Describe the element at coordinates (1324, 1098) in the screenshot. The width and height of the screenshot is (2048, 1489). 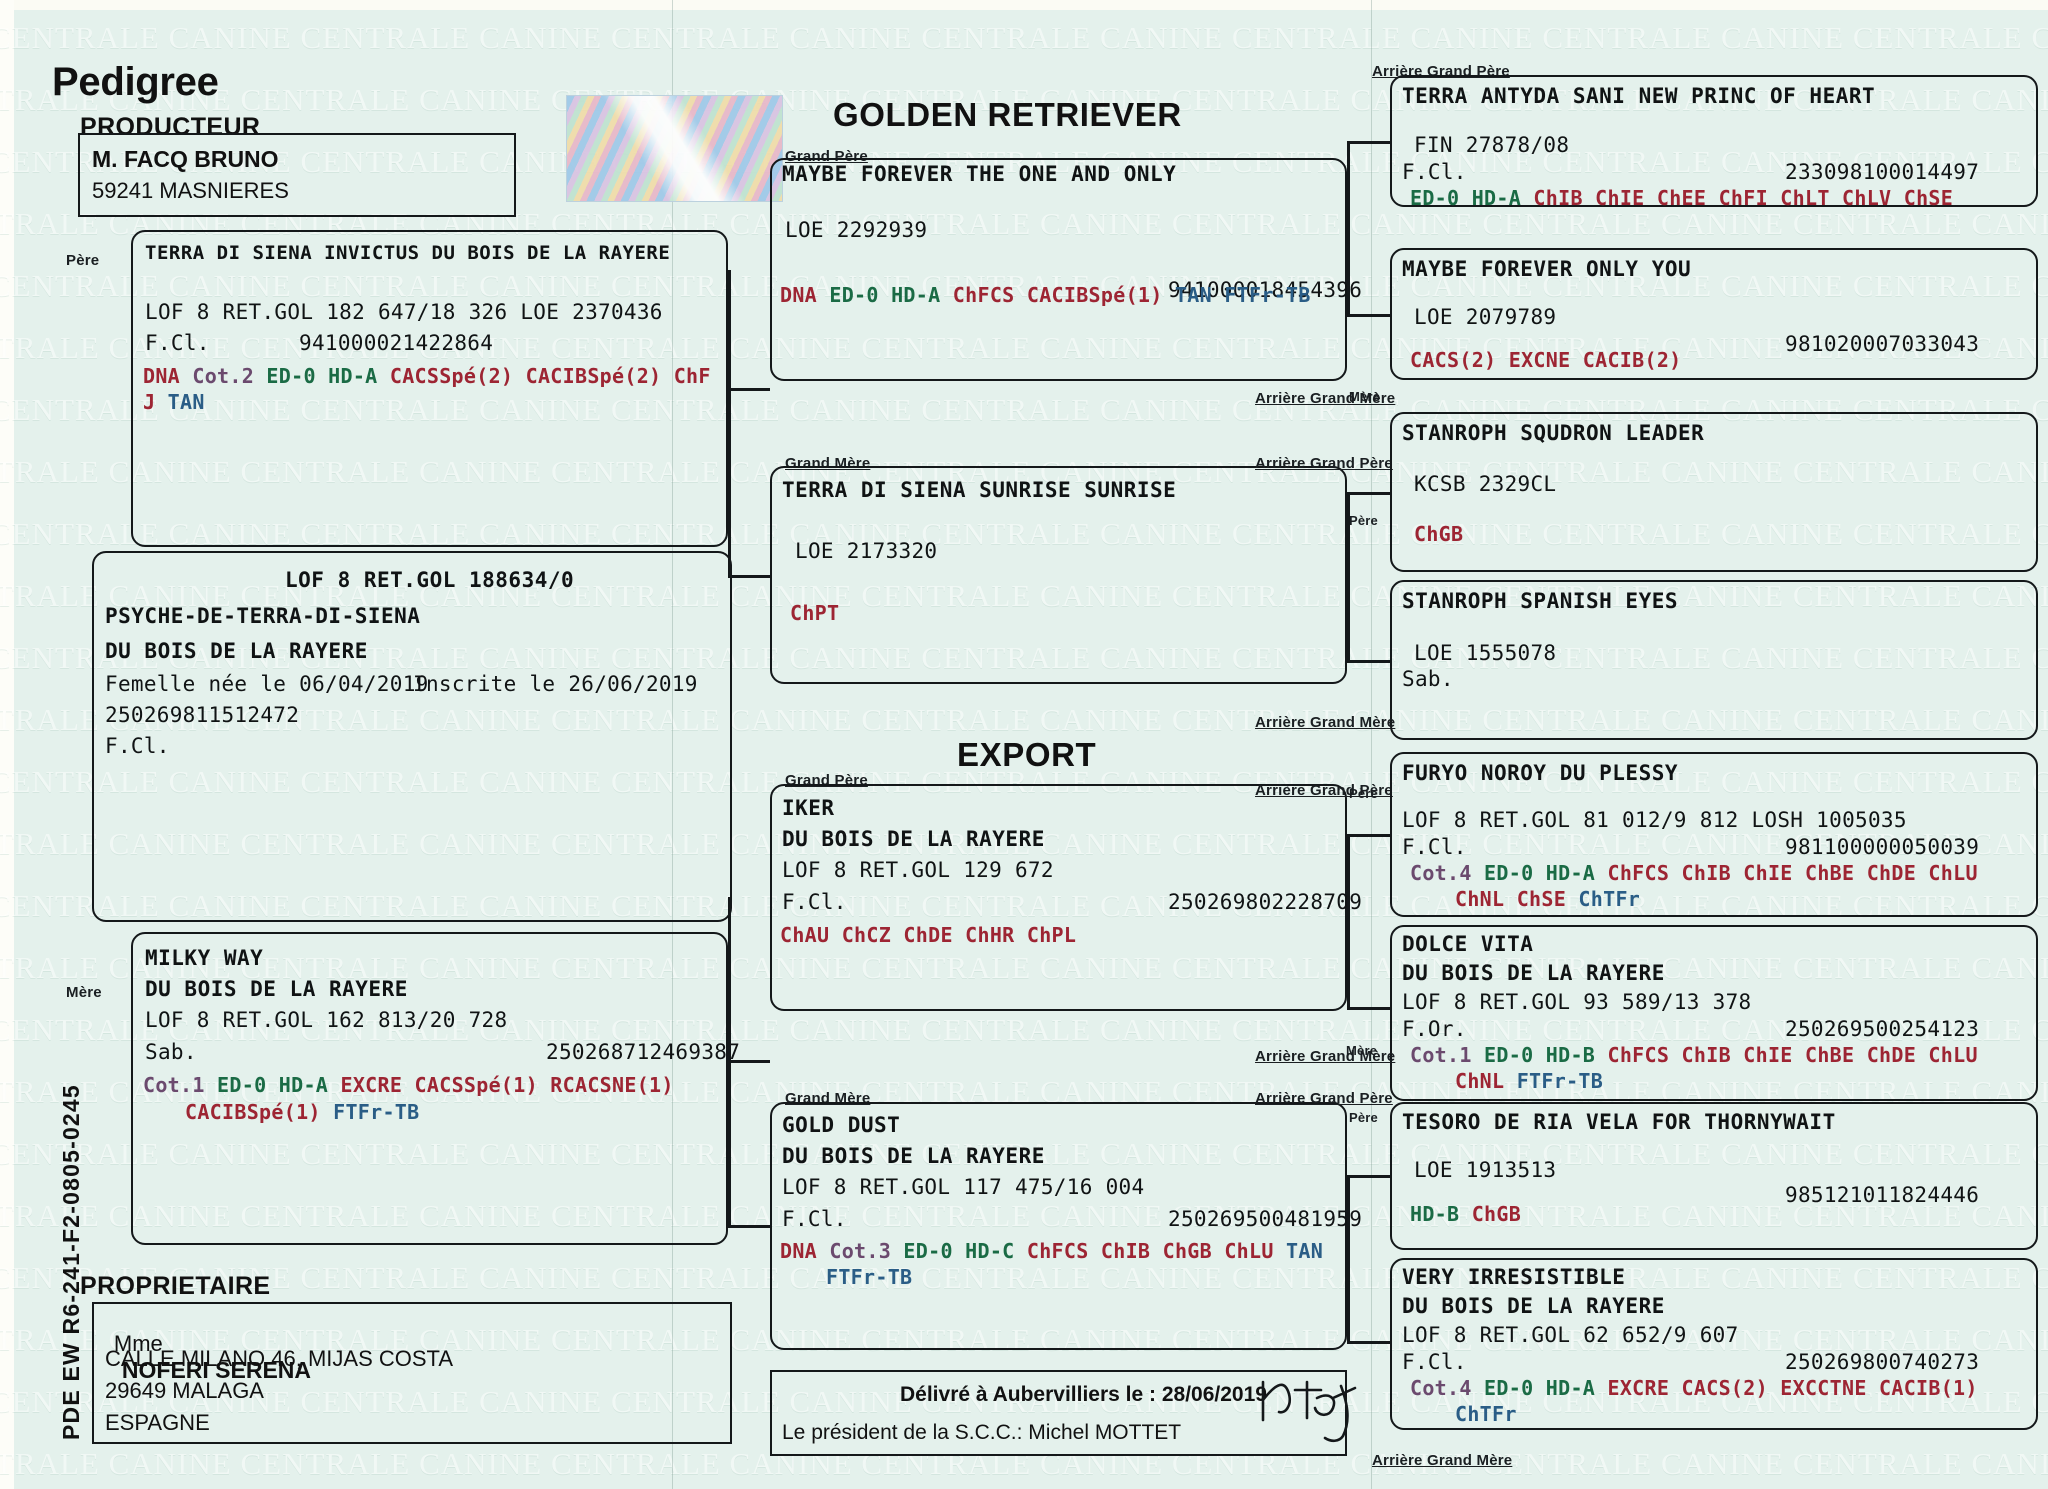
I see `label-agp-4: Arrière Grand Père` at that location.